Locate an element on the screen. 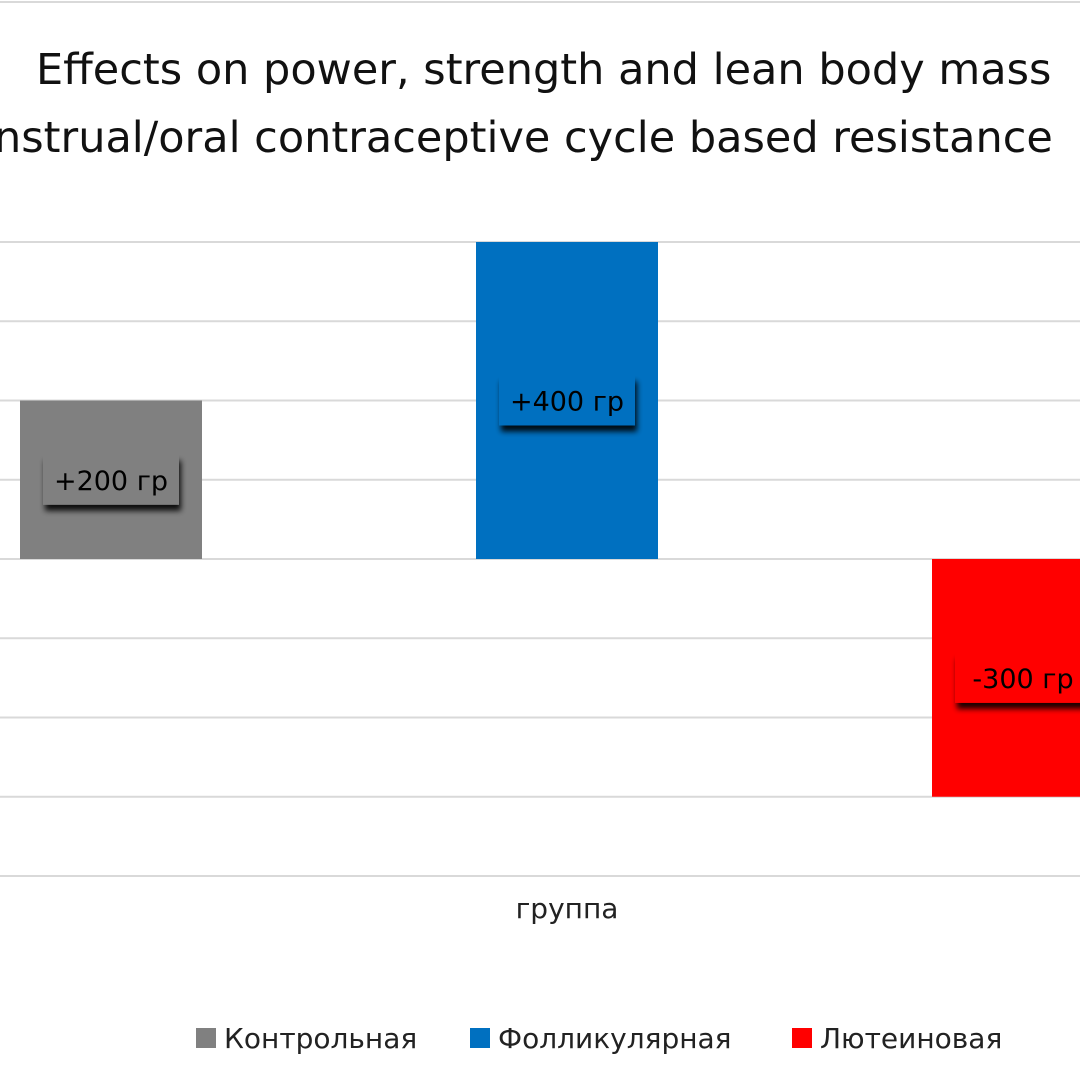 Image resolution: width=1080 pixels, height=1080 pixels. legend-item-2: Фолликулярная is located at coordinates (601, 1038).